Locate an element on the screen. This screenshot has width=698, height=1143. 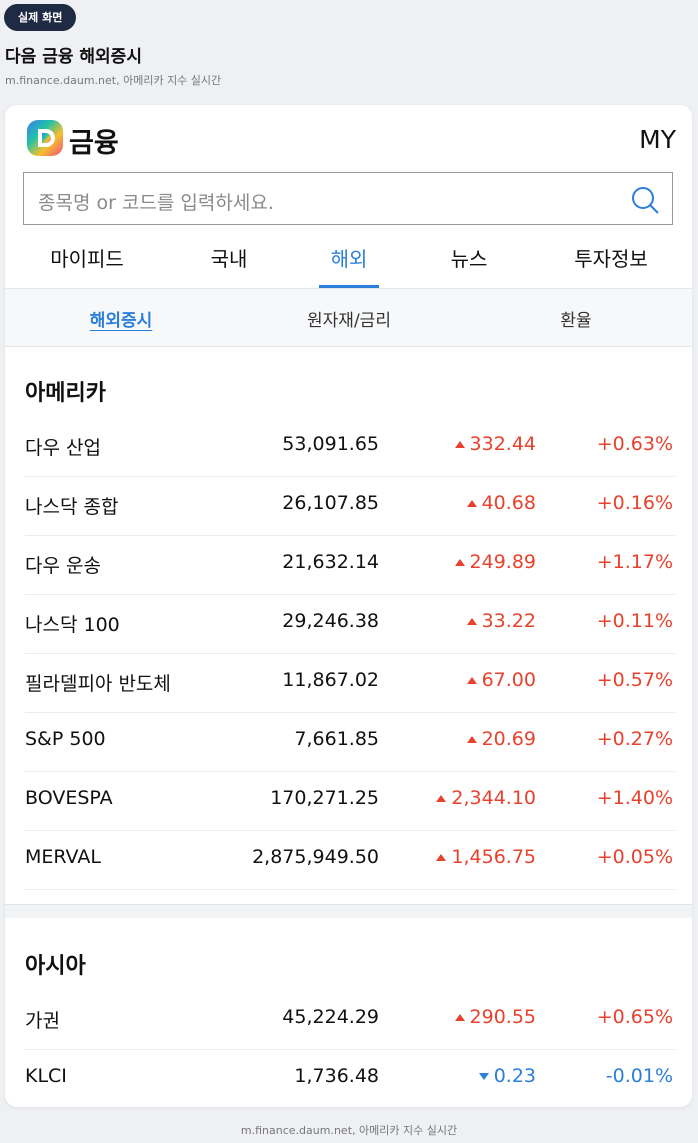
index-change: 2,344.10 is located at coordinates (486, 798).